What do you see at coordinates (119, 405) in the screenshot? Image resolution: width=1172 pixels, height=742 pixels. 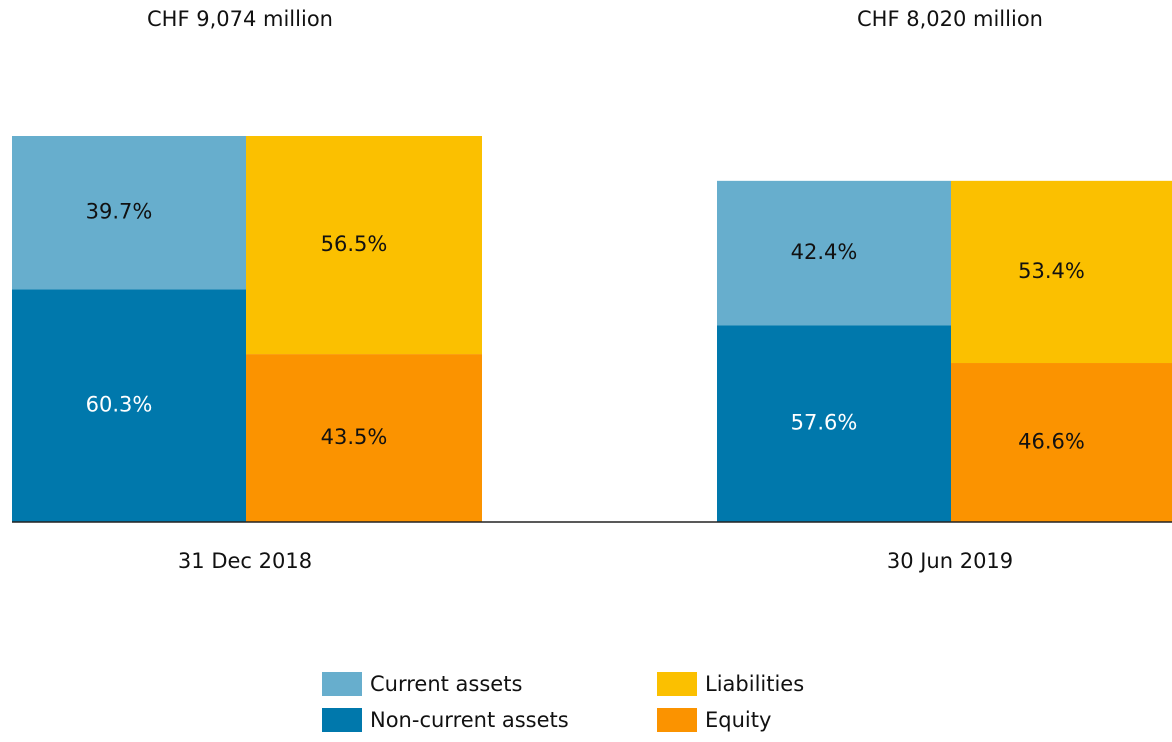 I see `value-label: 60.3%` at bounding box center [119, 405].